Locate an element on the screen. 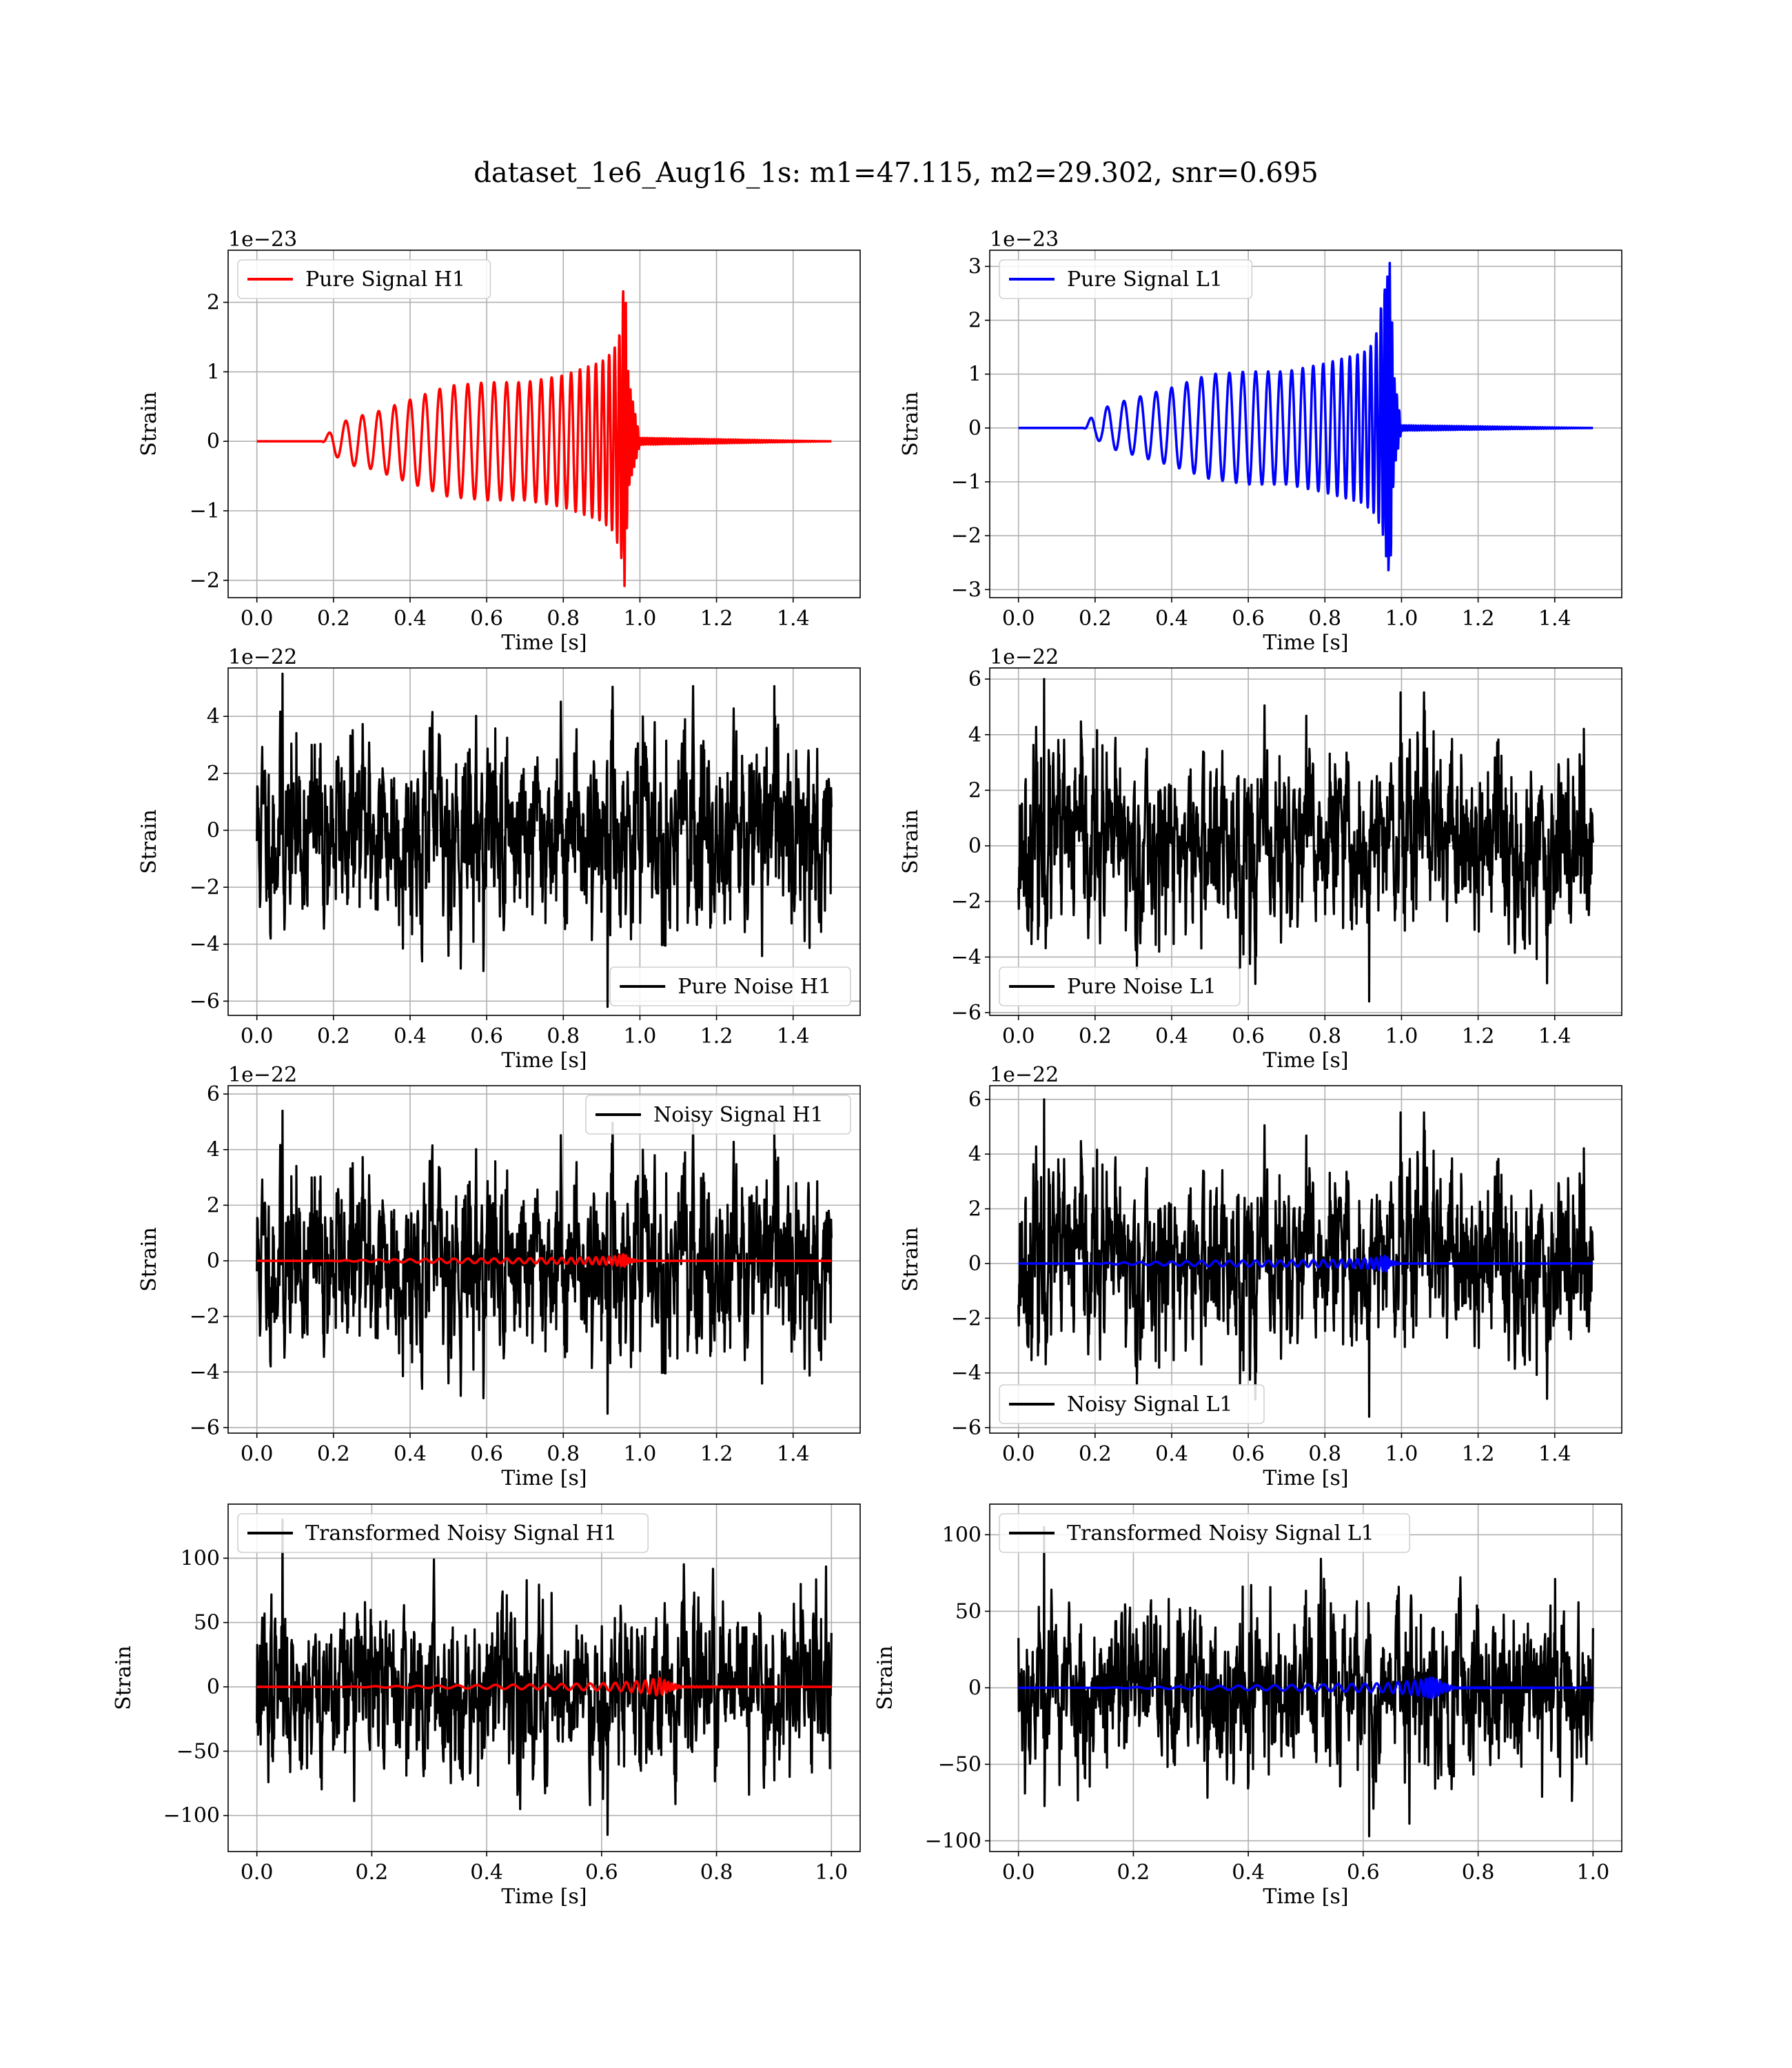  offset-text: 1e−23 is located at coordinates (1024, 239).